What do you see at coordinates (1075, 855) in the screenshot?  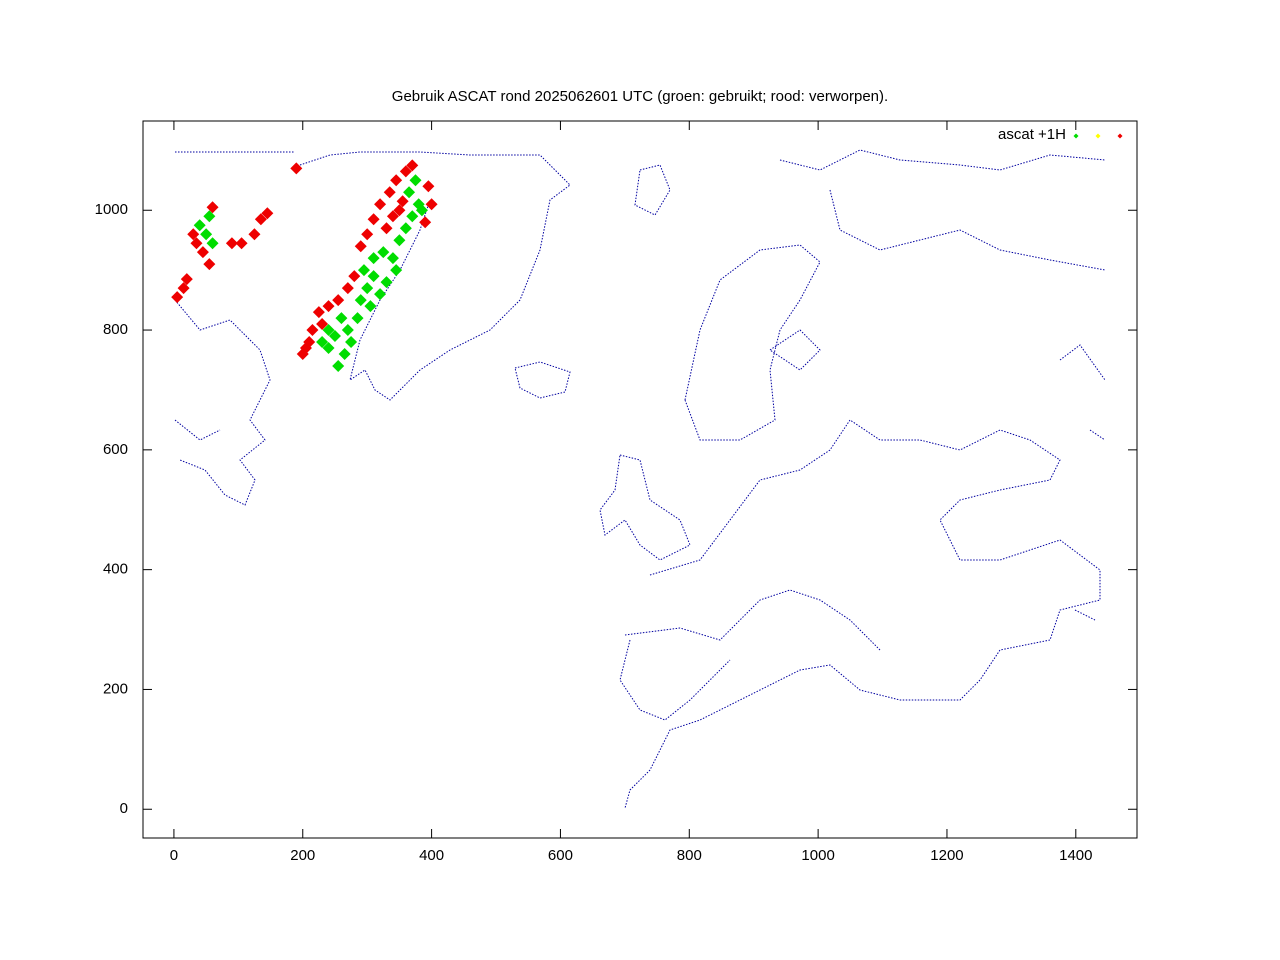 I see `x-tick-label: 1400` at bounding box center [1075, 855].